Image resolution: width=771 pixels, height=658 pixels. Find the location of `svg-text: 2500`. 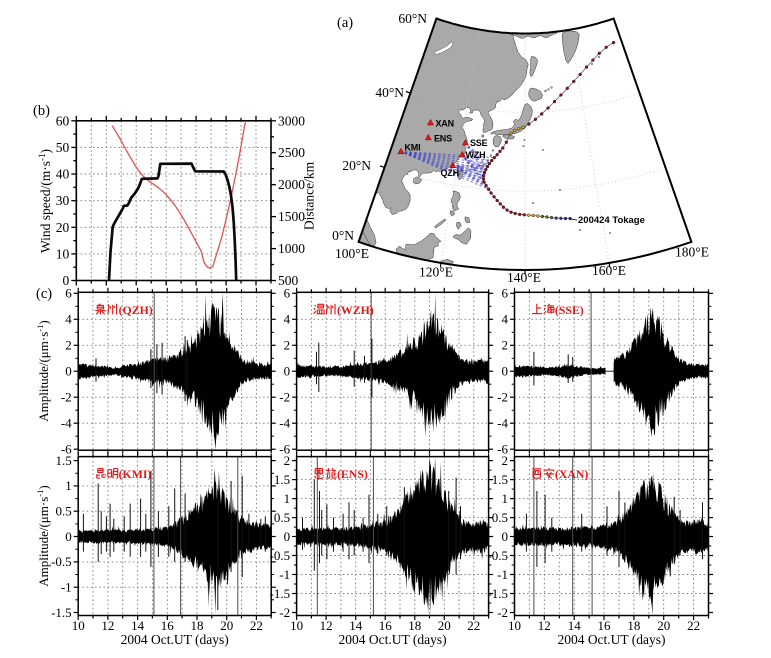

svg-text: 2500 is located at coordinates (291, 152).